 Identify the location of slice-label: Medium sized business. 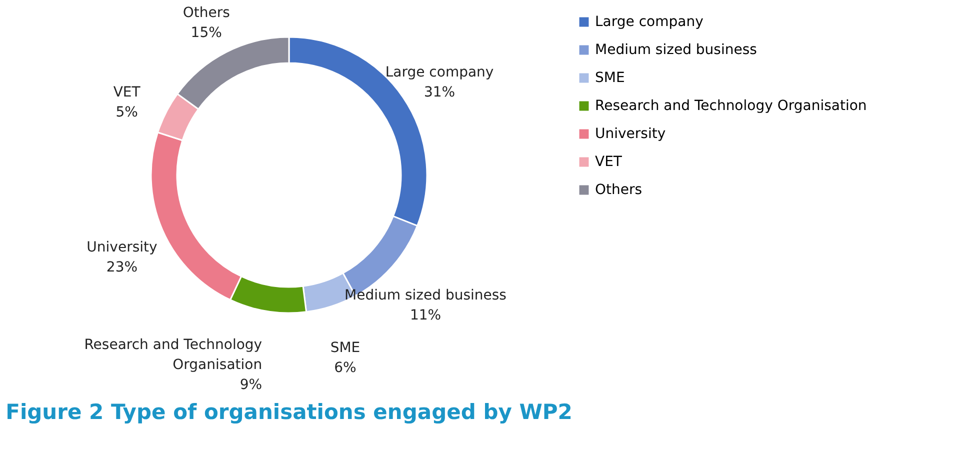
(425, 295).